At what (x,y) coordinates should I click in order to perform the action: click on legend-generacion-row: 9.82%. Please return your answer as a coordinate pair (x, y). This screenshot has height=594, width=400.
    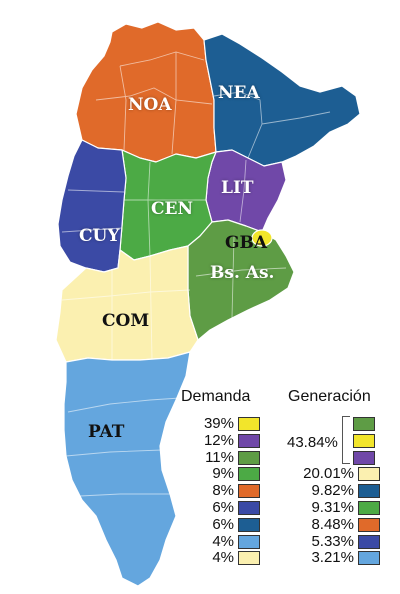
    Looking at the image, I should click on (332, 491).